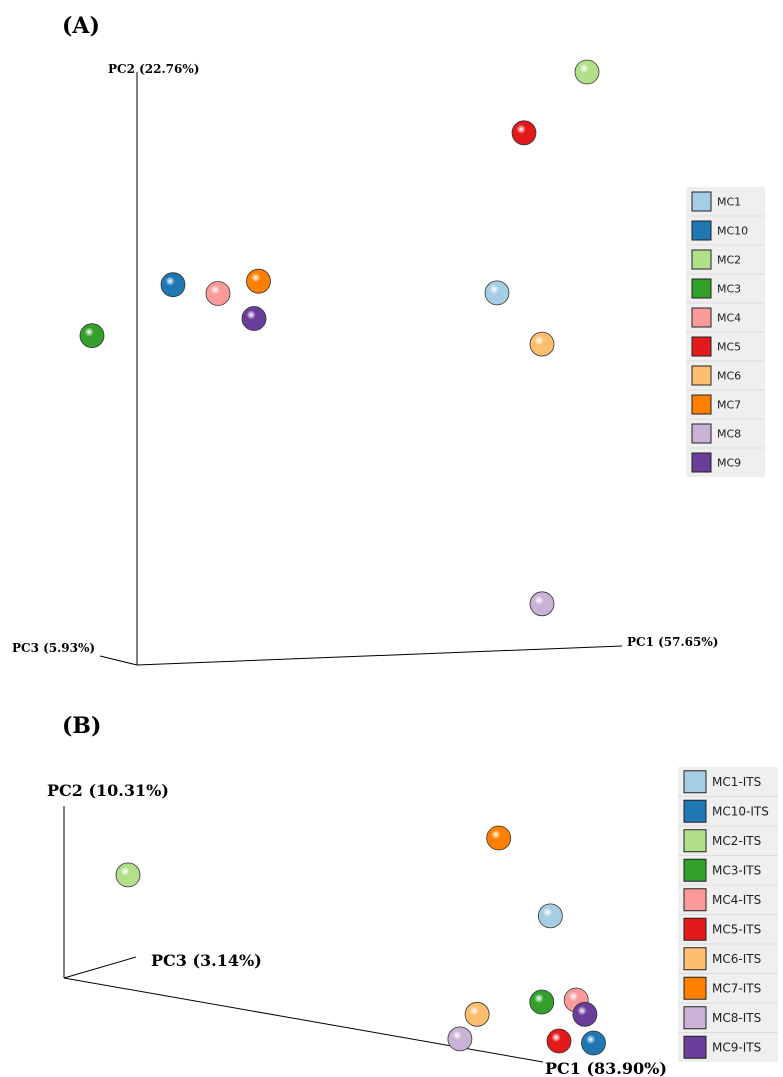 Image resolution: width=783 pixels, height=1077 pixels. Describe the element at coordinates (460, 1039) in the screenshot. I see `point-mc8-its` at that location.